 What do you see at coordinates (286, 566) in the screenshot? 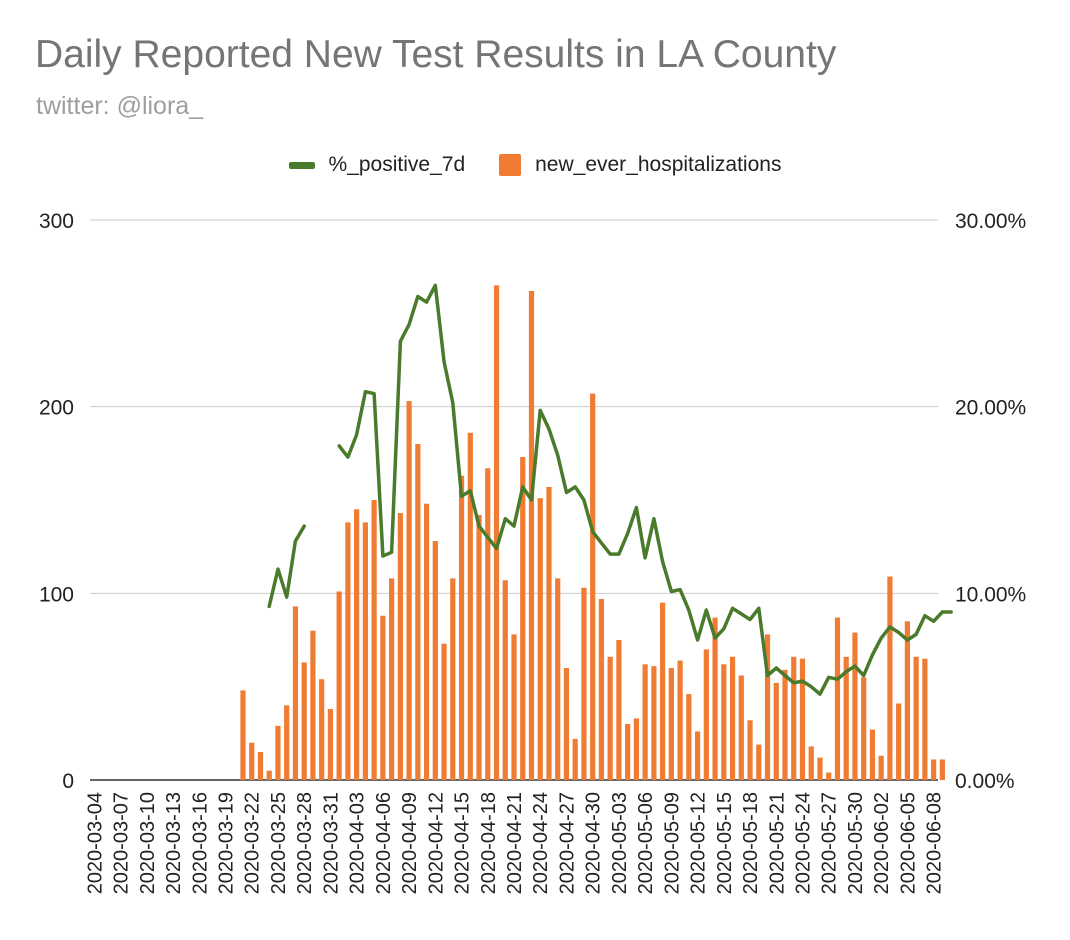
I see `positive-rate-line` at bounding box center [286, 566].